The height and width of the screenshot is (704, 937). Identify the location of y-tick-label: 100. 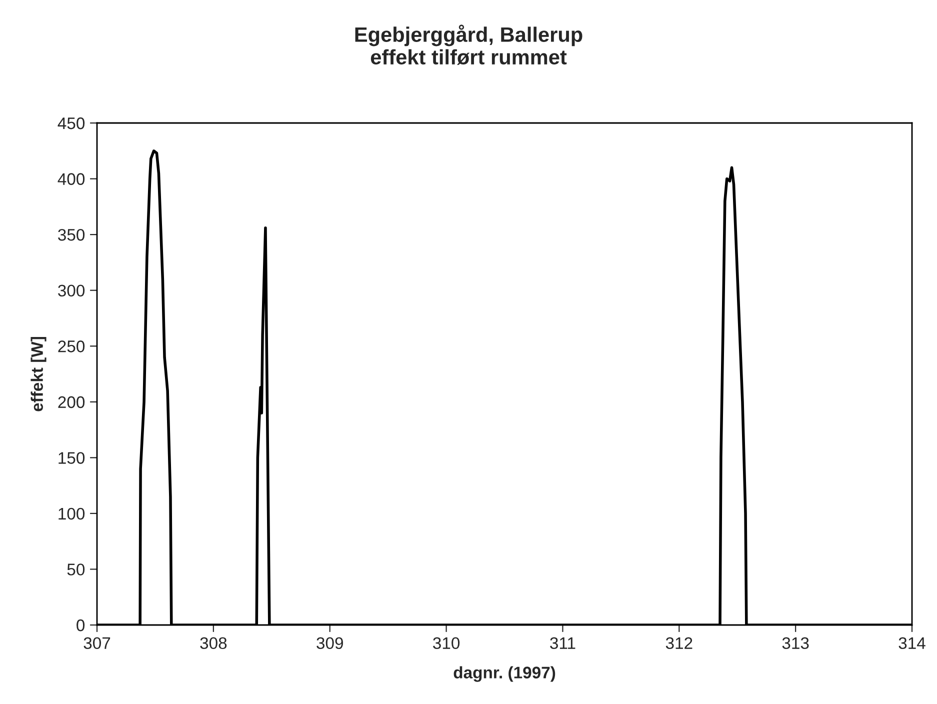
(71, 514).